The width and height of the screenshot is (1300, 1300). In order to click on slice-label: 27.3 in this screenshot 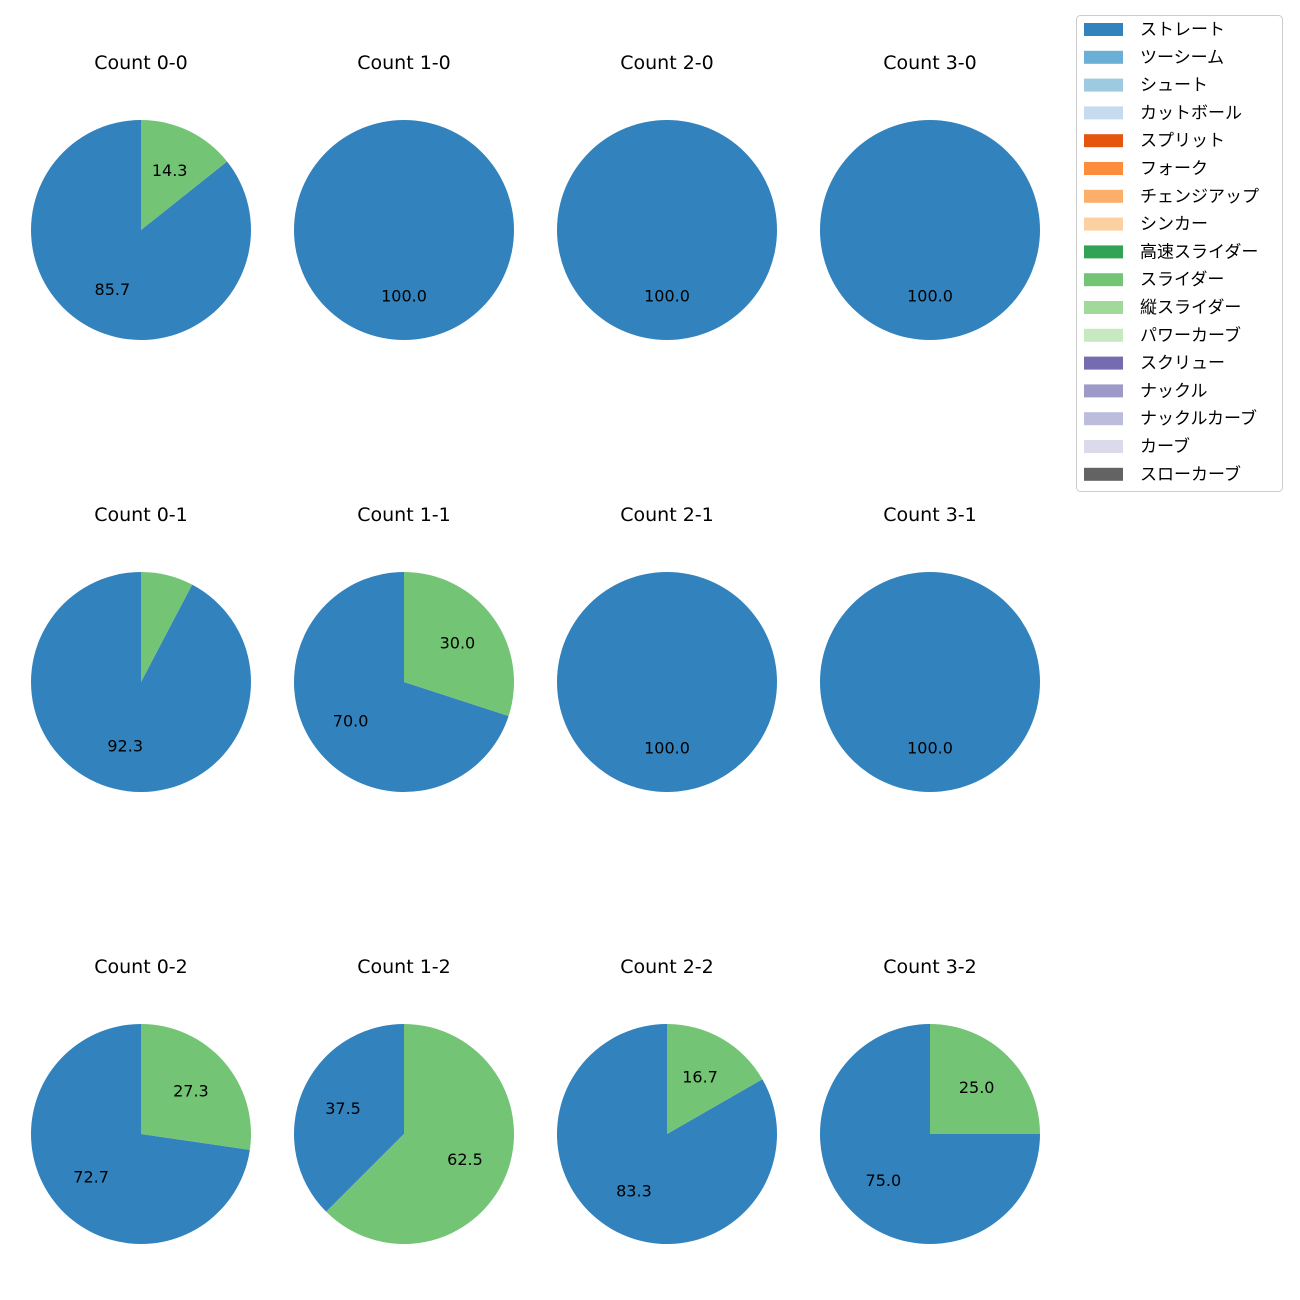, I will do `click(191, 1090)`.